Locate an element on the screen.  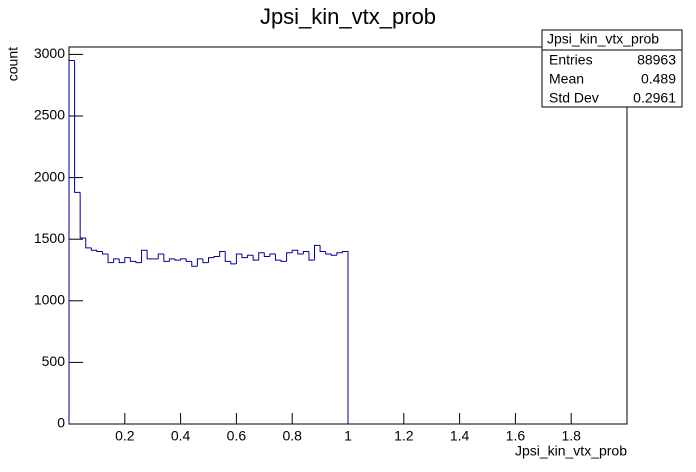
stats-key: Std Dev is located at coordinates (574, 98).